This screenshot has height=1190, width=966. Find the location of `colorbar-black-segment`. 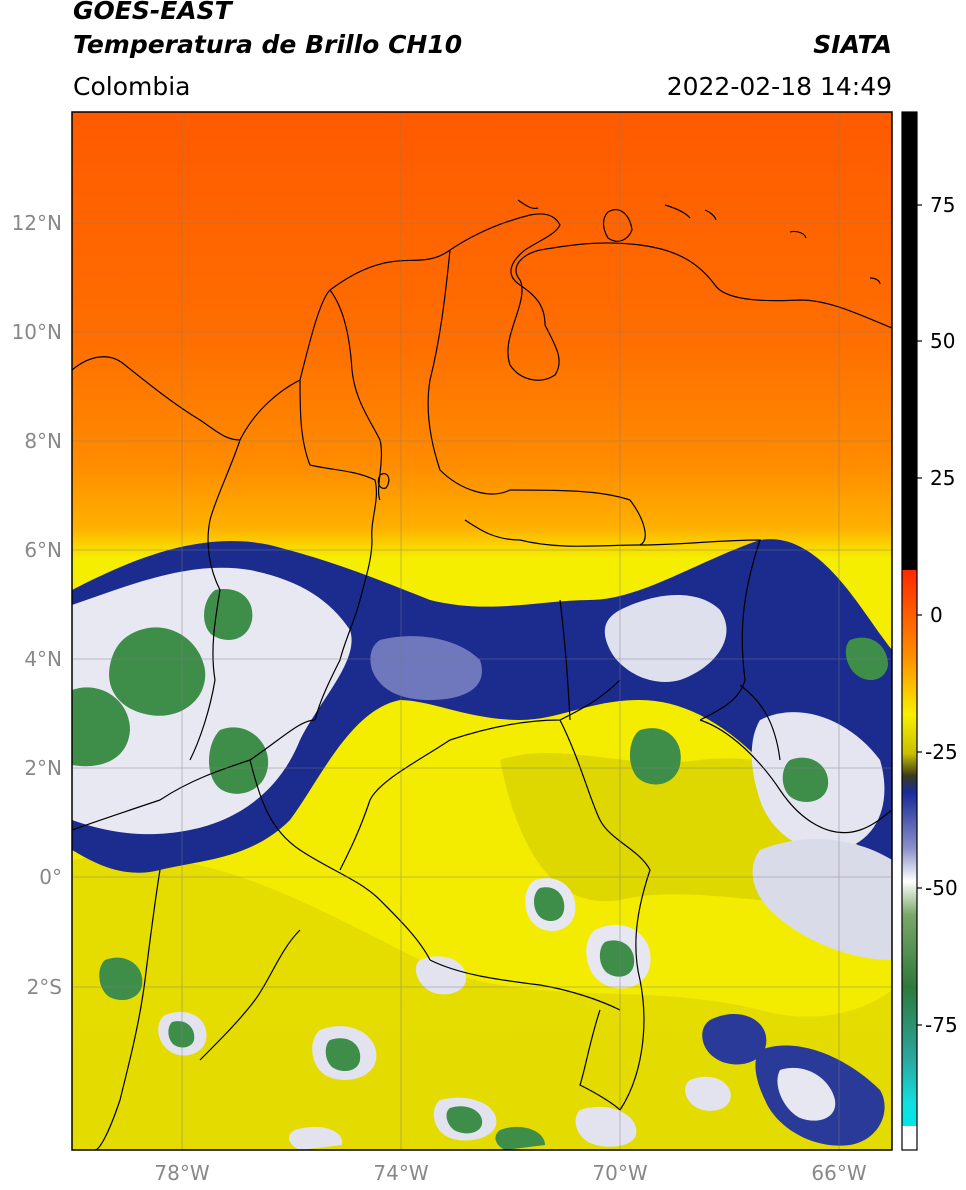

colorbar-black-segment is located at coordinates (909, 341).